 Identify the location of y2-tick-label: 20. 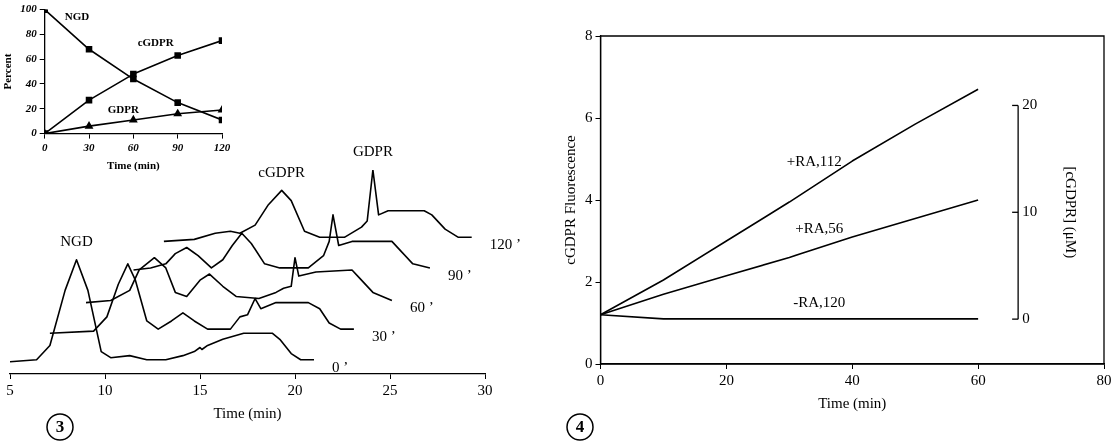
(1030, 104).